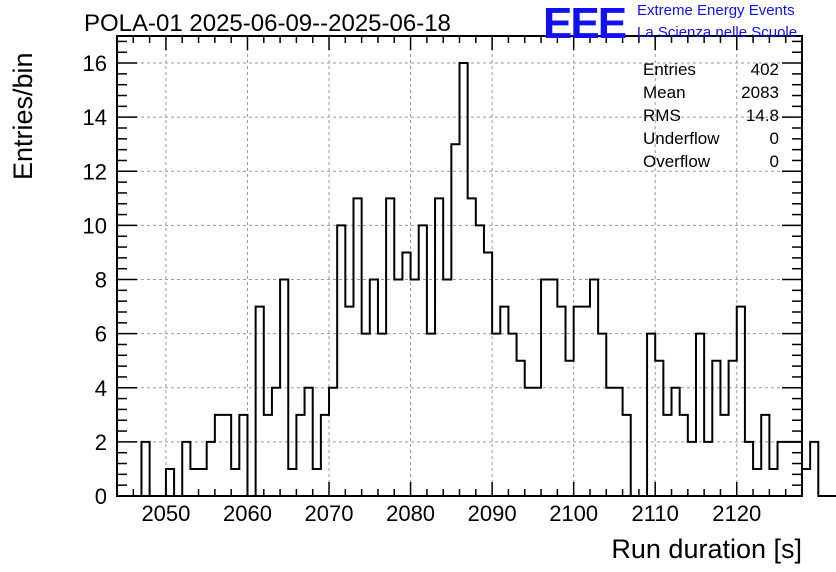 The width and height of the screenshot is (836, 572). I want to click on x-tick-label: 2060, so click(247, 513).